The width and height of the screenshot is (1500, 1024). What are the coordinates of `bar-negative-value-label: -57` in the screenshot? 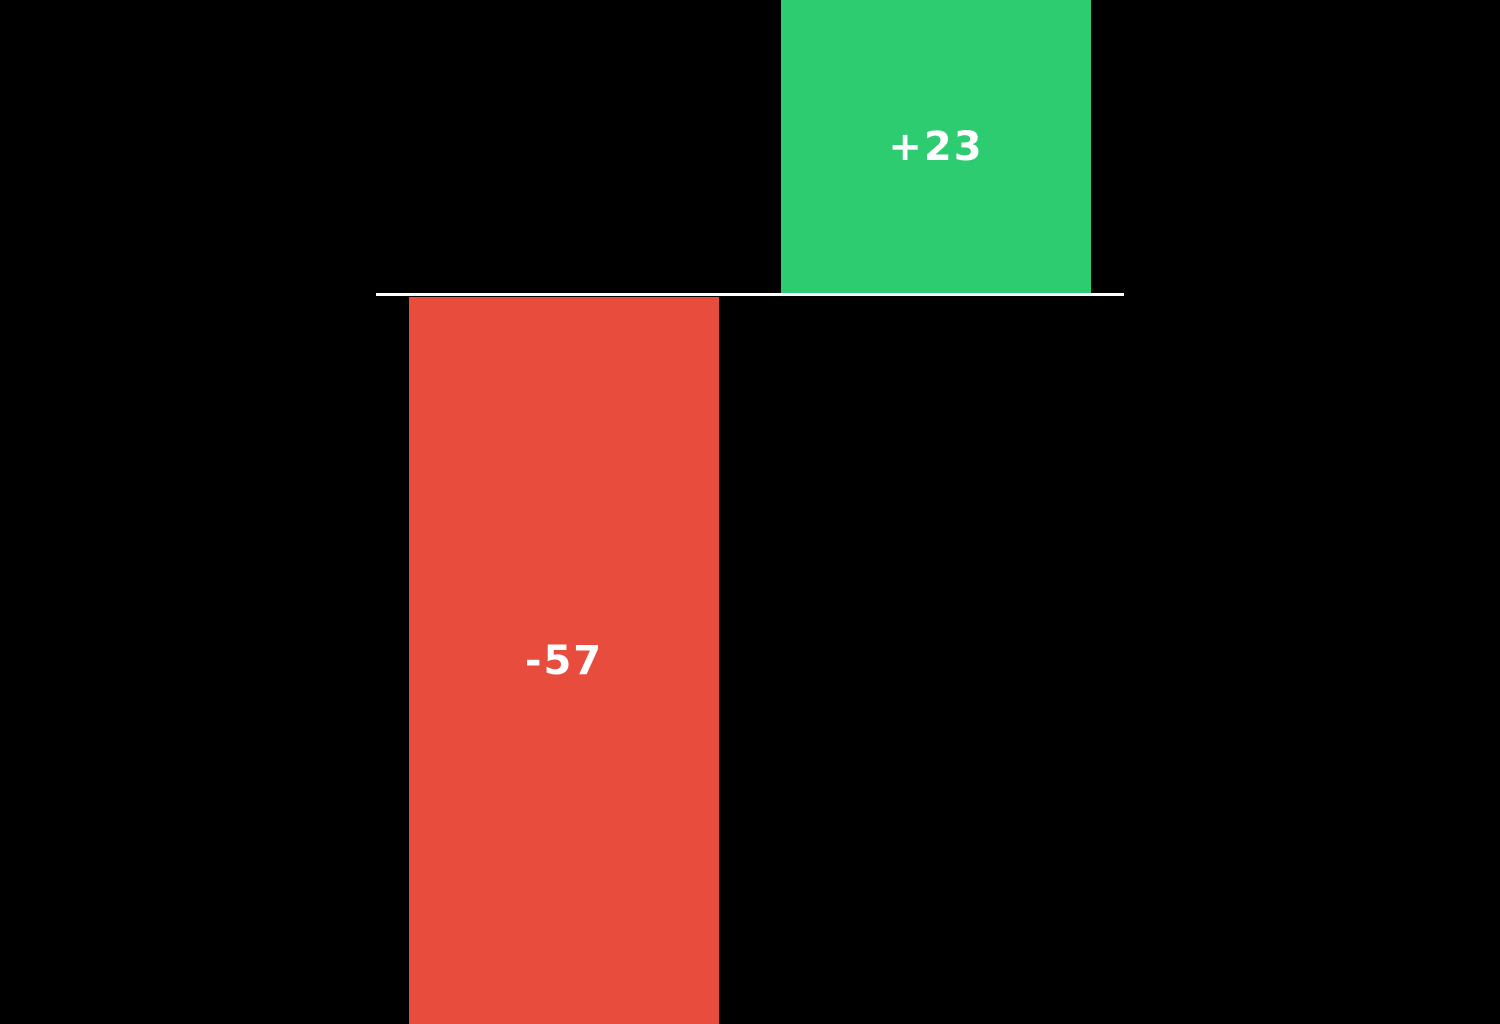 It's located at (564, 660).